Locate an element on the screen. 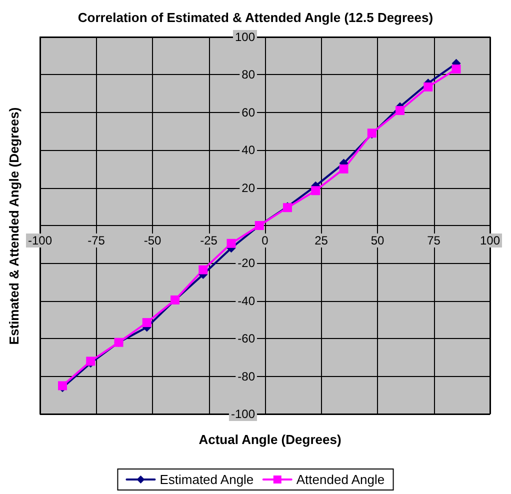  y-tick-label: 60 is located at coordinates (249, 112).